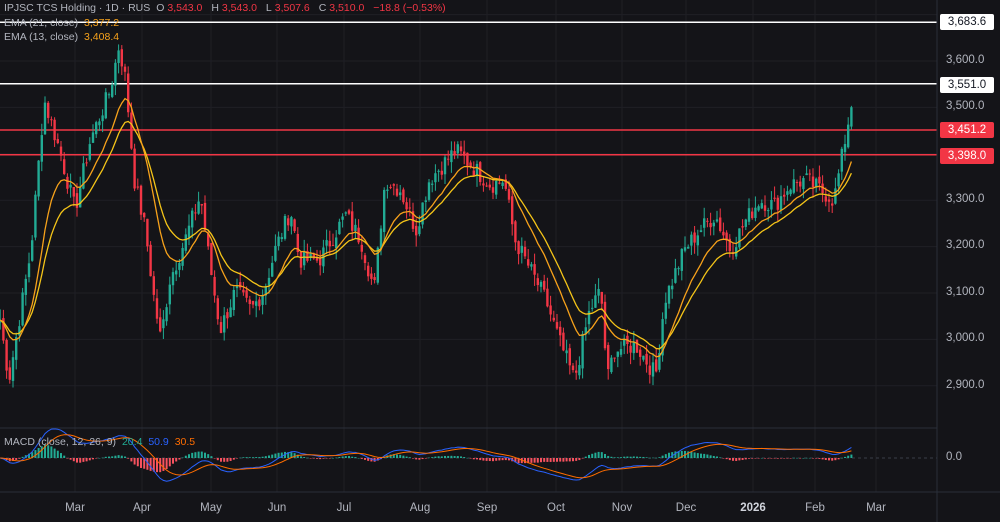 This screenshot has height=522, width=1000. What do you see at coordinates (967, 130) in the screenshot?
I see `level-tag: 3,451.2` at bounding box center [967, 130].